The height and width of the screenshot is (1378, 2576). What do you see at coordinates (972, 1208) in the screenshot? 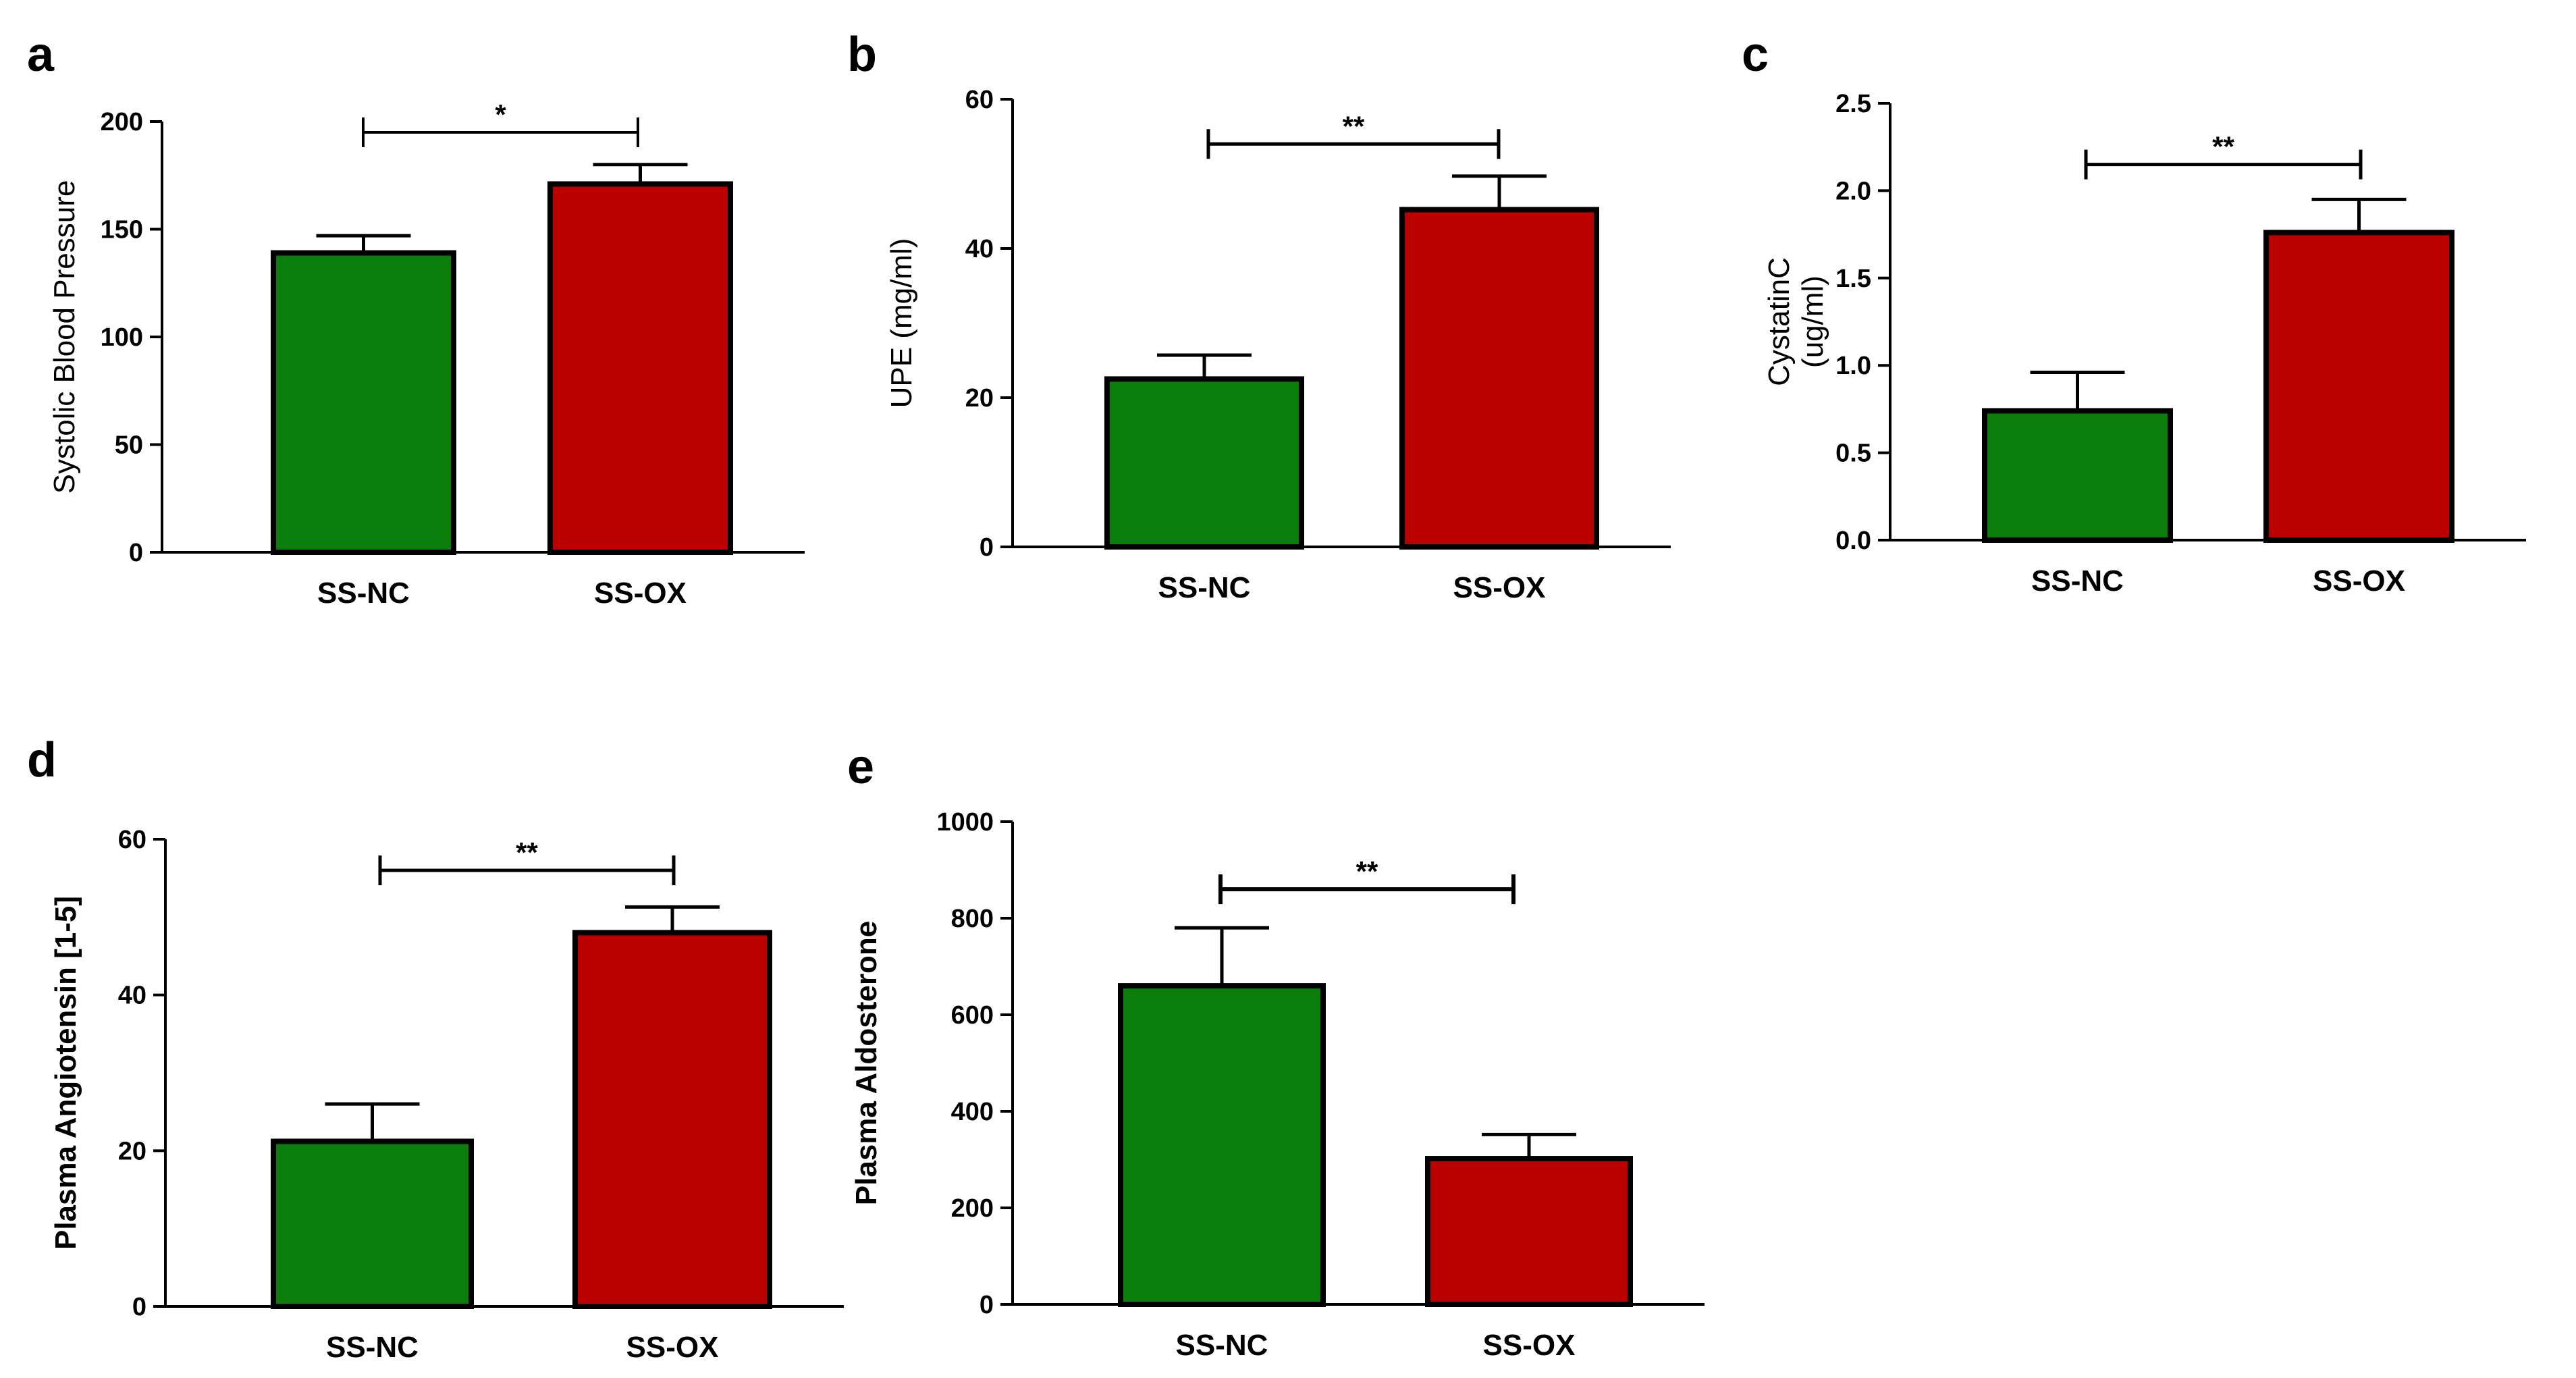
I see `y-tick-label-e: 200` at bounding box center [972, 1208].